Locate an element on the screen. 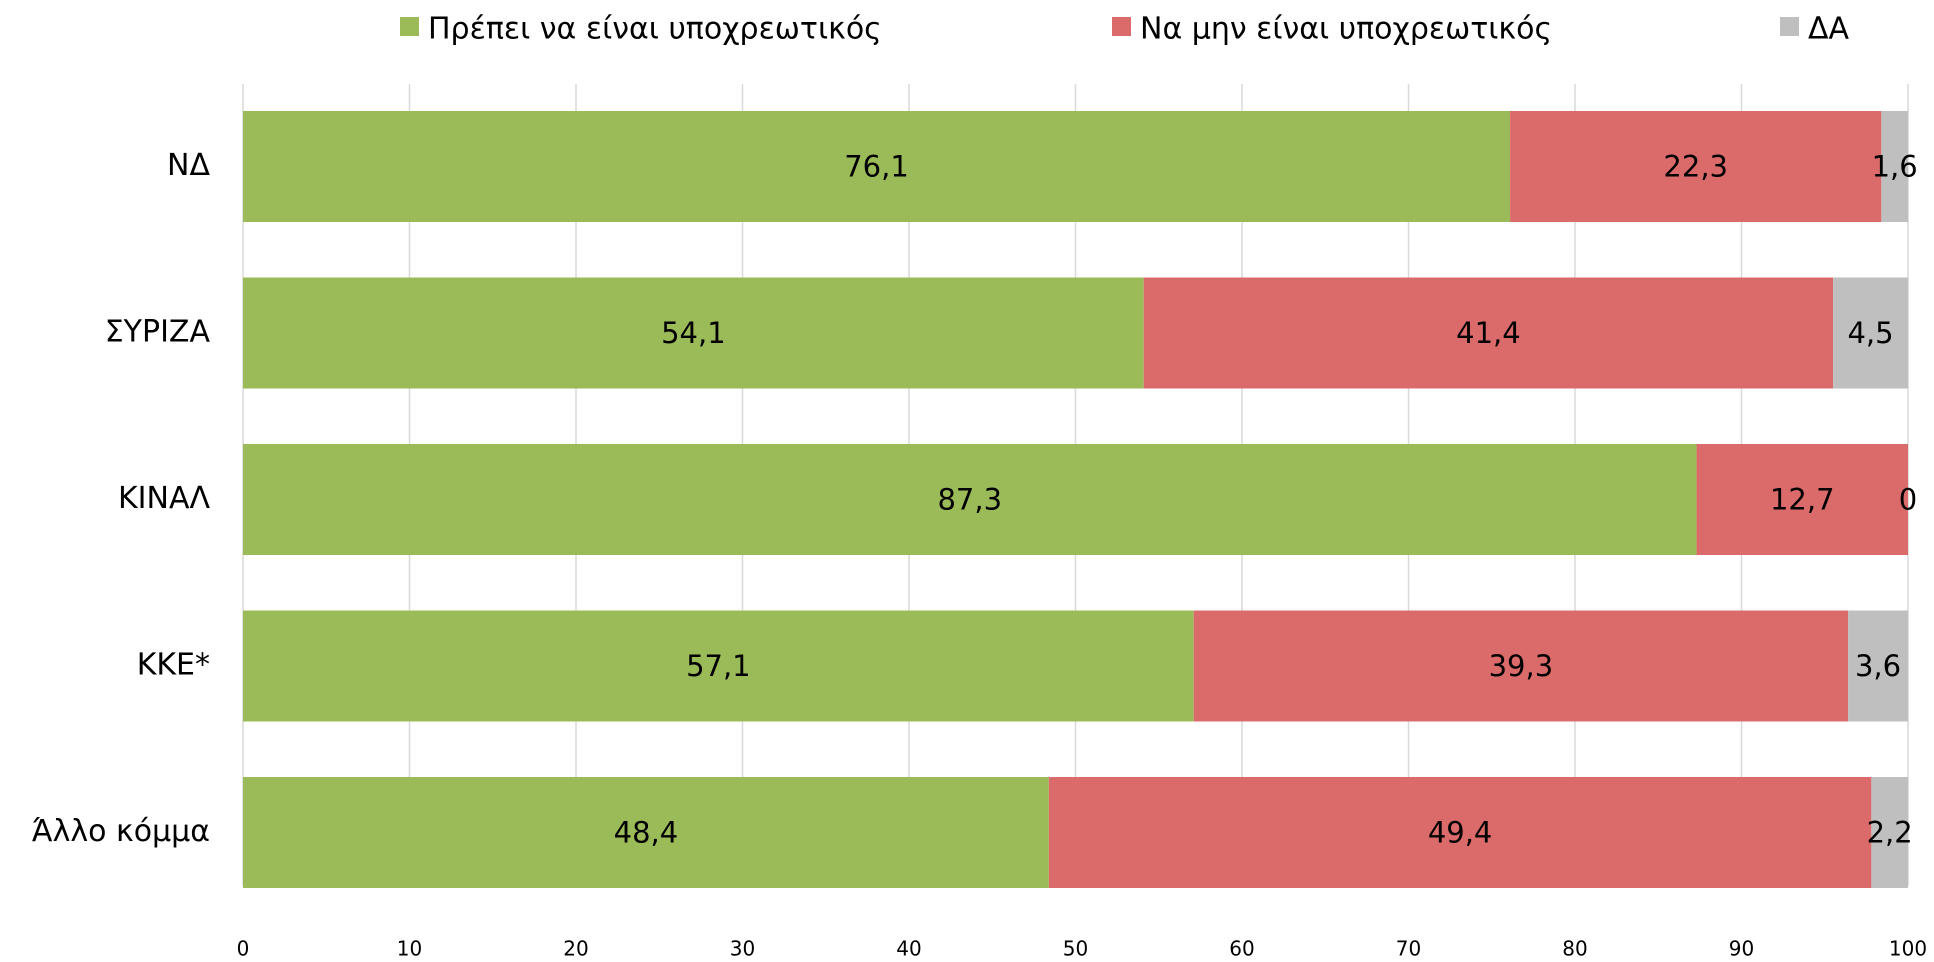  value-label: 54,1 is located at coordinates (693, 333).